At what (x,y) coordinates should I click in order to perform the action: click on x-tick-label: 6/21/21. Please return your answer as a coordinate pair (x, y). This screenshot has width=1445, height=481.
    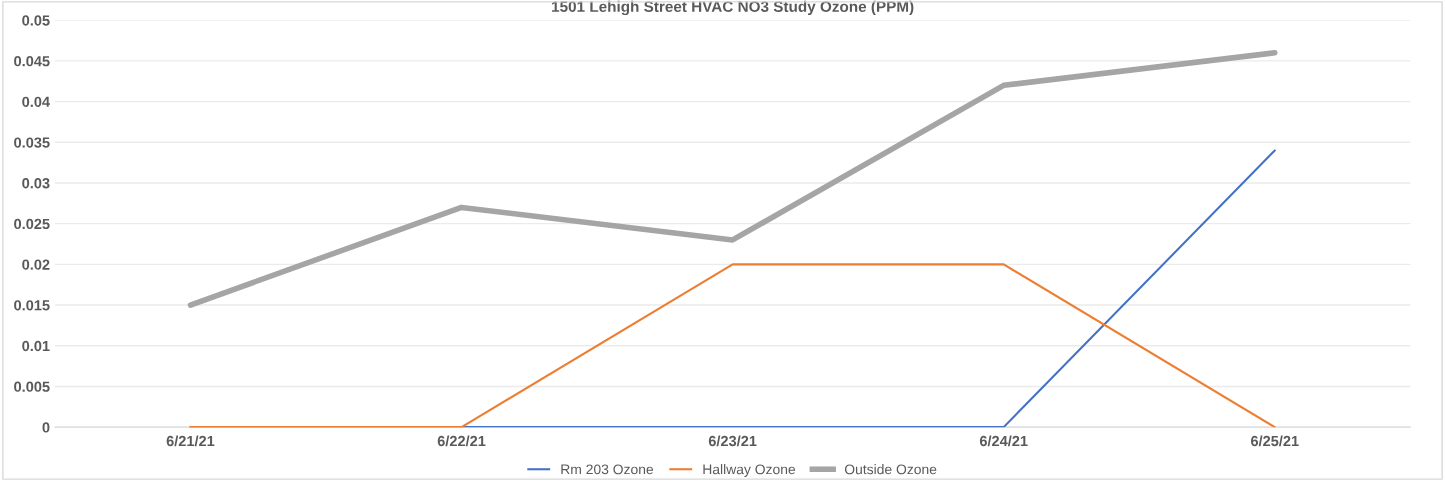
    Looking at the image, I should click on (190, 441).